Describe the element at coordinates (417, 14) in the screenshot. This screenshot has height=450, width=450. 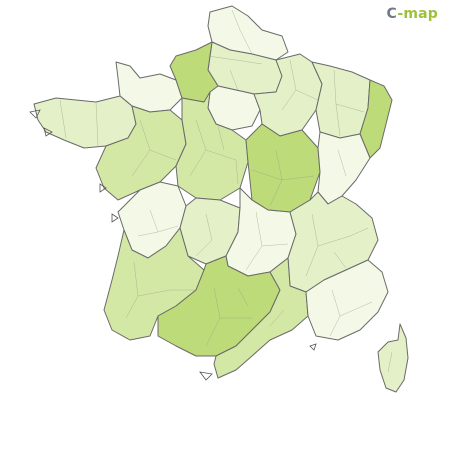
I see `brand-suffix: -map` at that location.